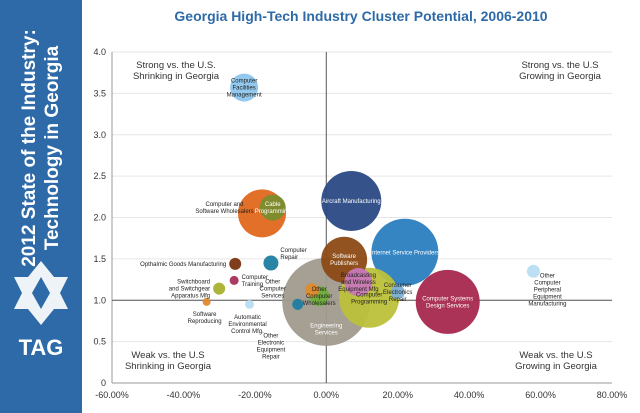 The image size is (640, 413). I want to click on data-label: Opthalmic Goods Manufacturing, so click(183, 265).